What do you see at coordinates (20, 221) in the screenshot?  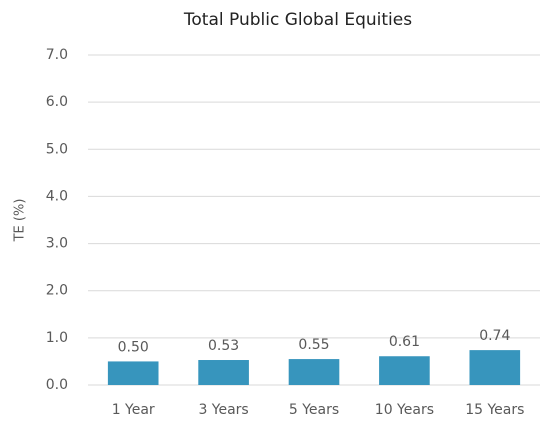 I see `y-axis-label: TE (%)` at bounding box center [20, 221].